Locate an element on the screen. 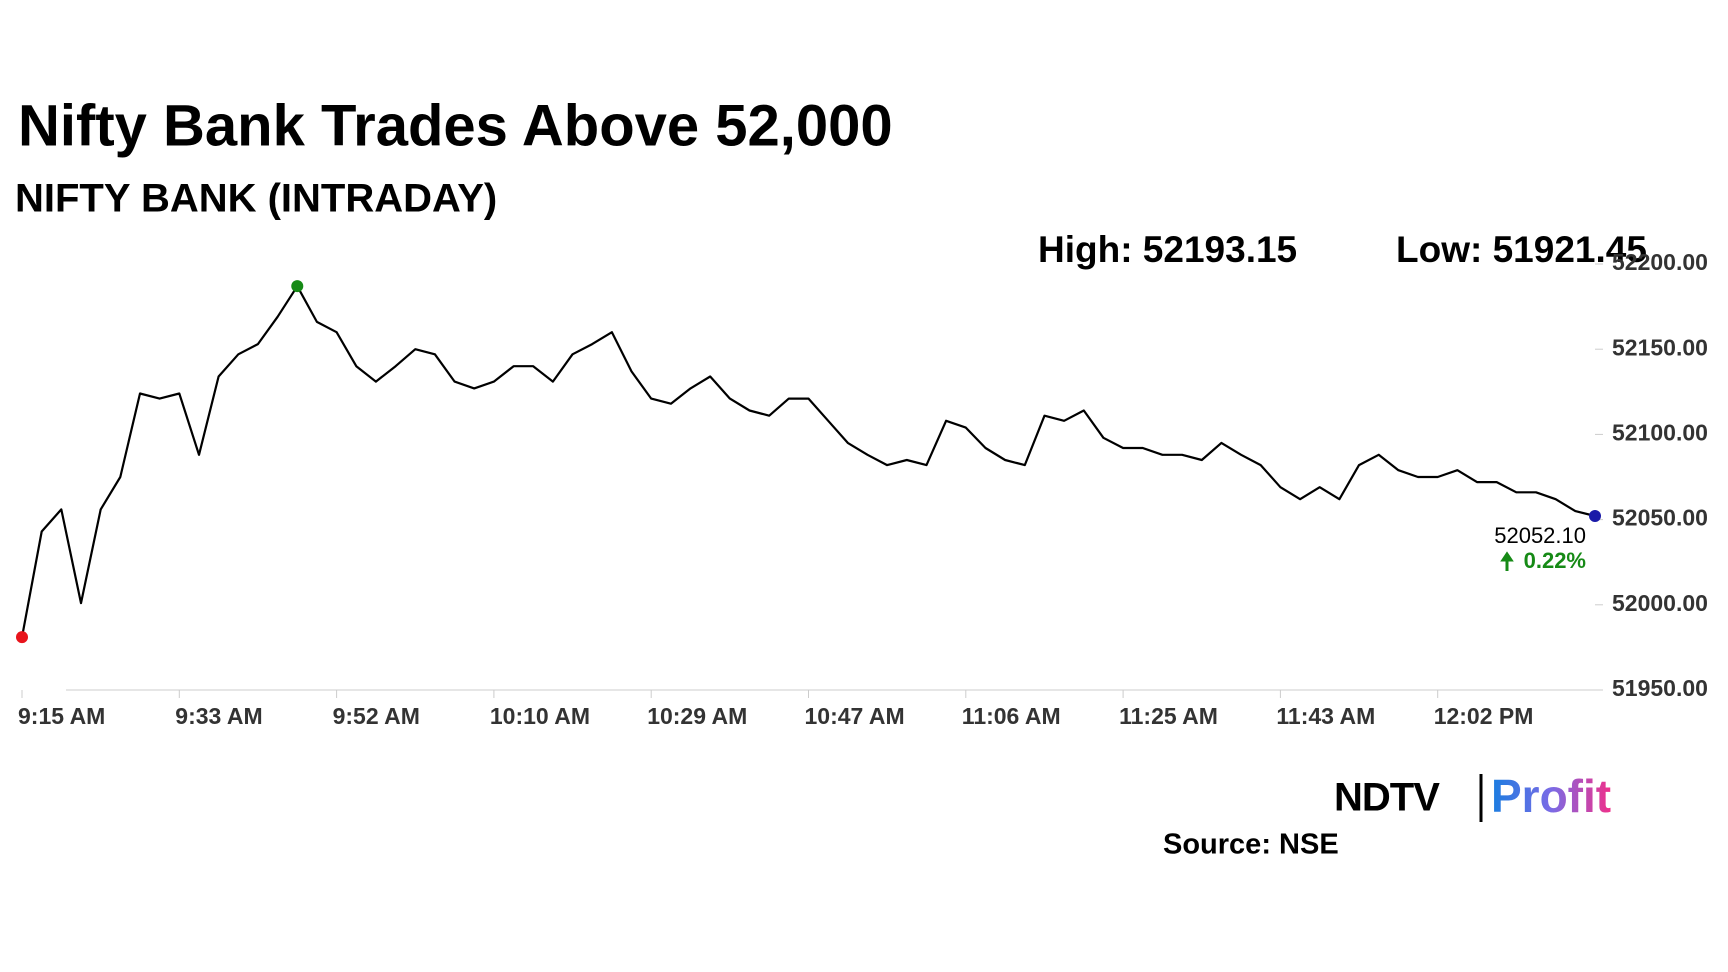 This screenshot has height=972, width=1728. x-tick-label: 12:02 PM is located at coordinates (1484, 716).